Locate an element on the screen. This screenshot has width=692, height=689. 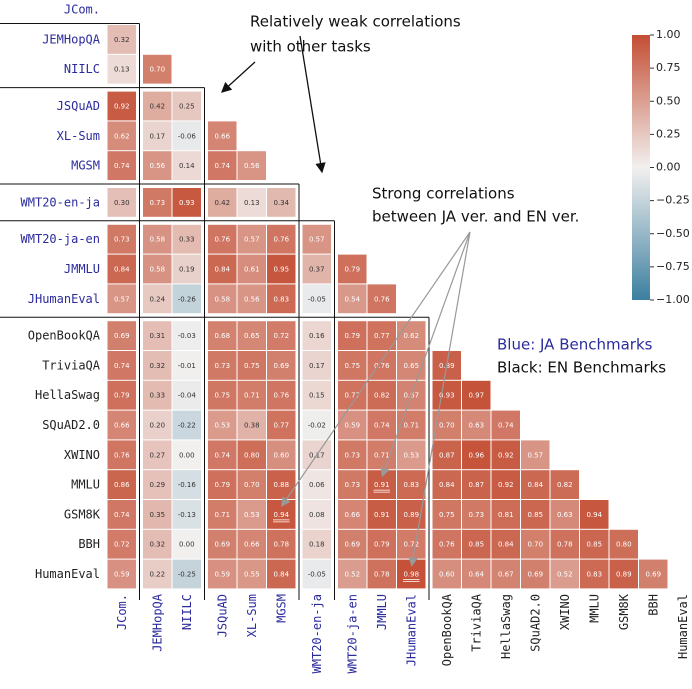
cell-label: 0.37 is located at coordinates (317, 270).